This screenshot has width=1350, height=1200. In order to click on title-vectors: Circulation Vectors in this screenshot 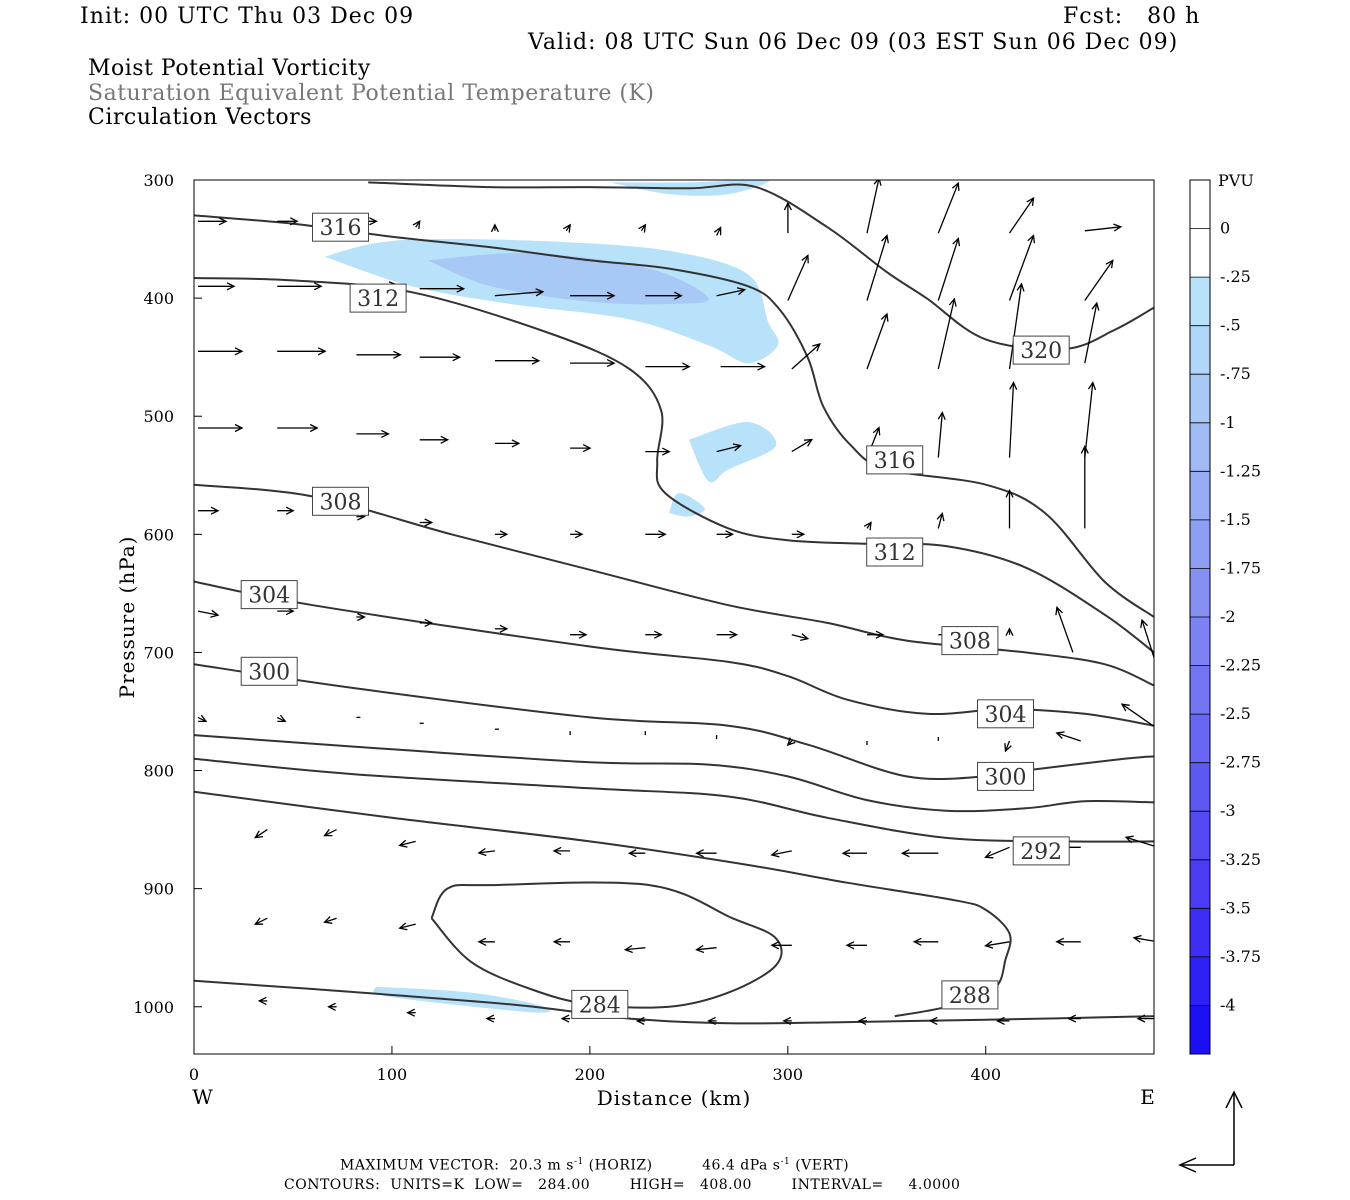, I will do `click(200, 117)`.